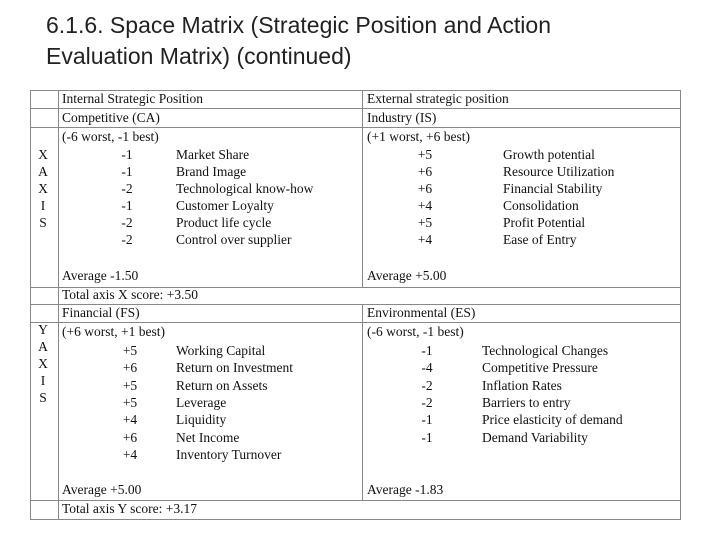 The width and height of the screenshot is (720, 540). What do you see at coordinates (113, 331) in the screenshot?
I see `scale-note: (+6 worst, +1 best)` at bounding box center [113, 331].